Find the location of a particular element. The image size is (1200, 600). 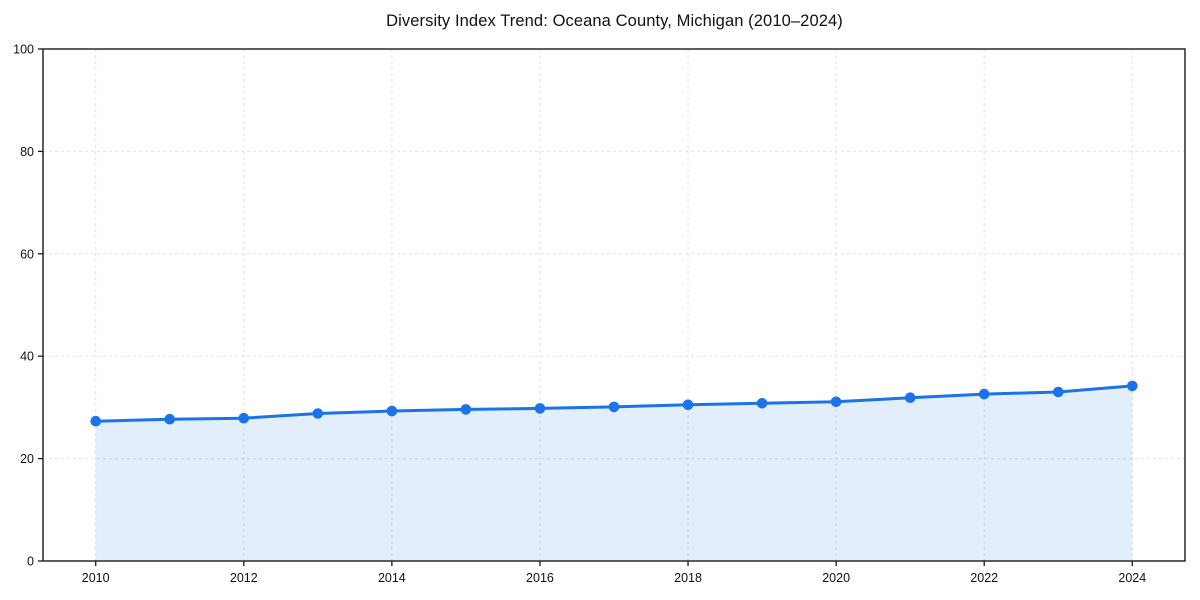

y-tick-label: 40 is located at coordinates (27, 357).